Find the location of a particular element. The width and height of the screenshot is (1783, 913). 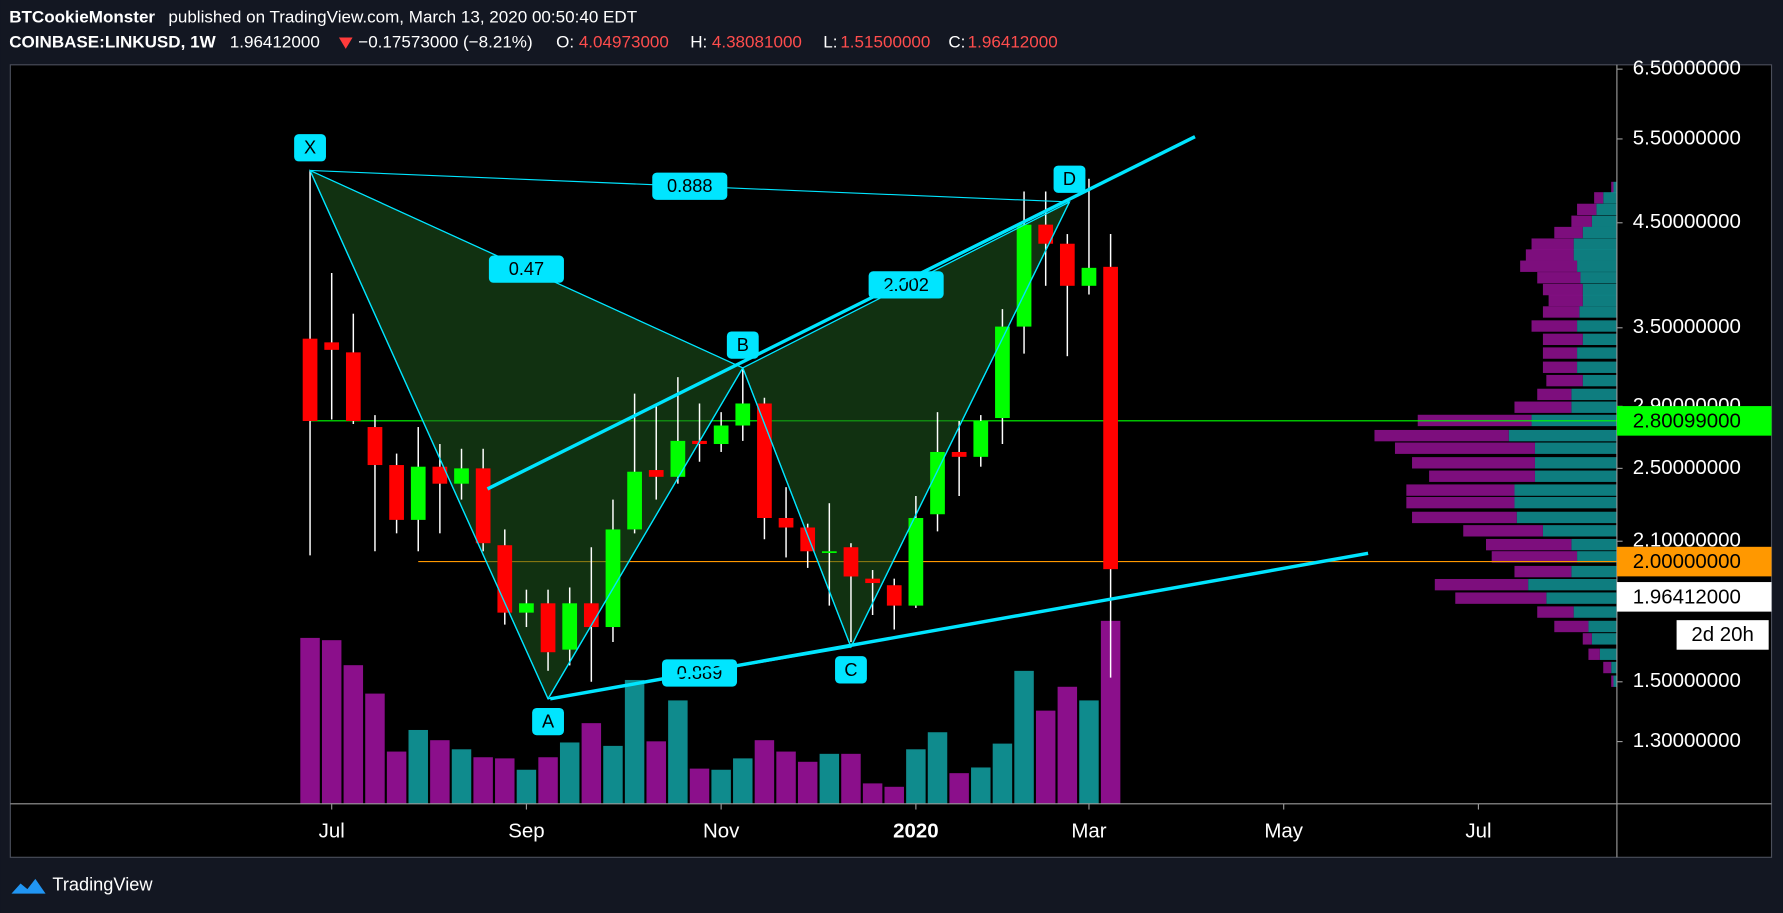

point-label: A is located at coordinates (548, 722).